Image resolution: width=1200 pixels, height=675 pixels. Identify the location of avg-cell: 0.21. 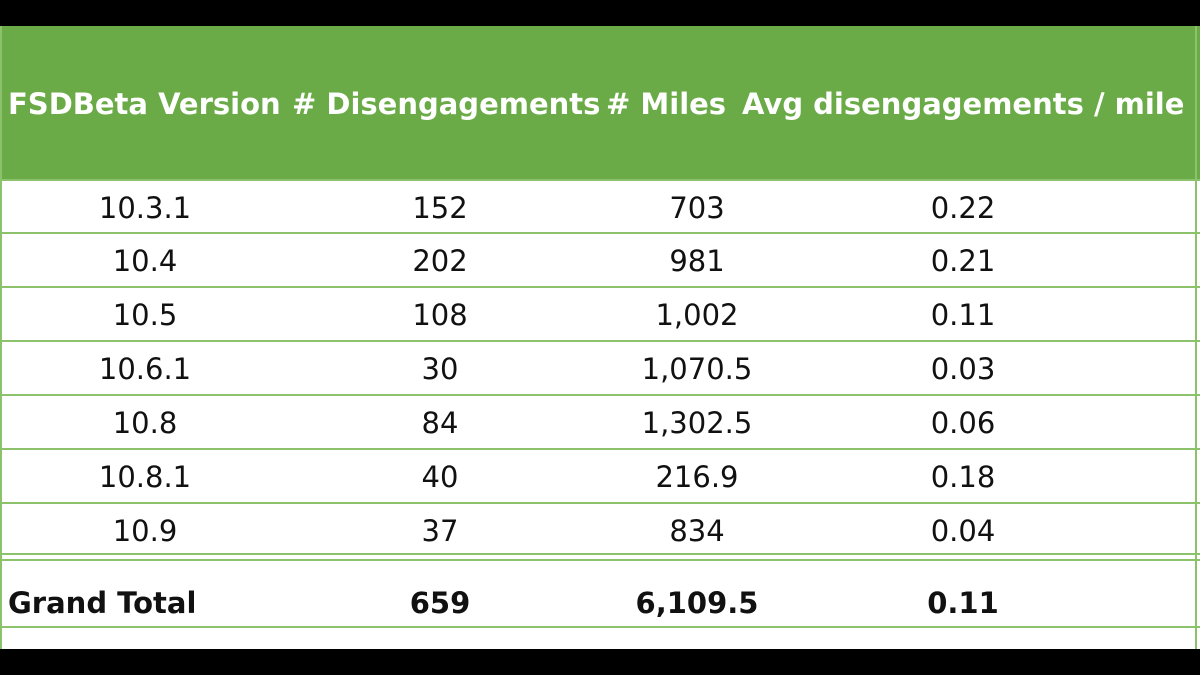
(963, 261).